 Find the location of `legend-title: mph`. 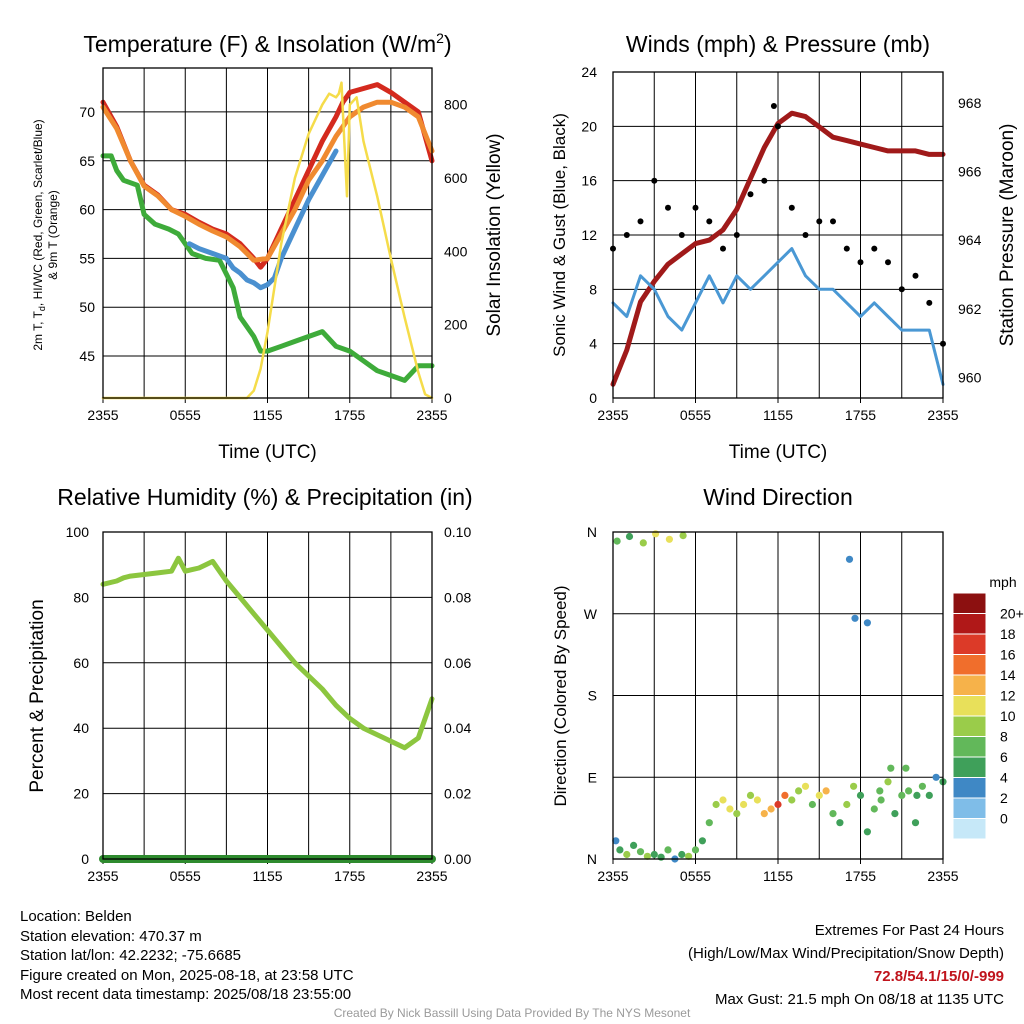

legend-title: mph is located at coordinates (1002, 582).